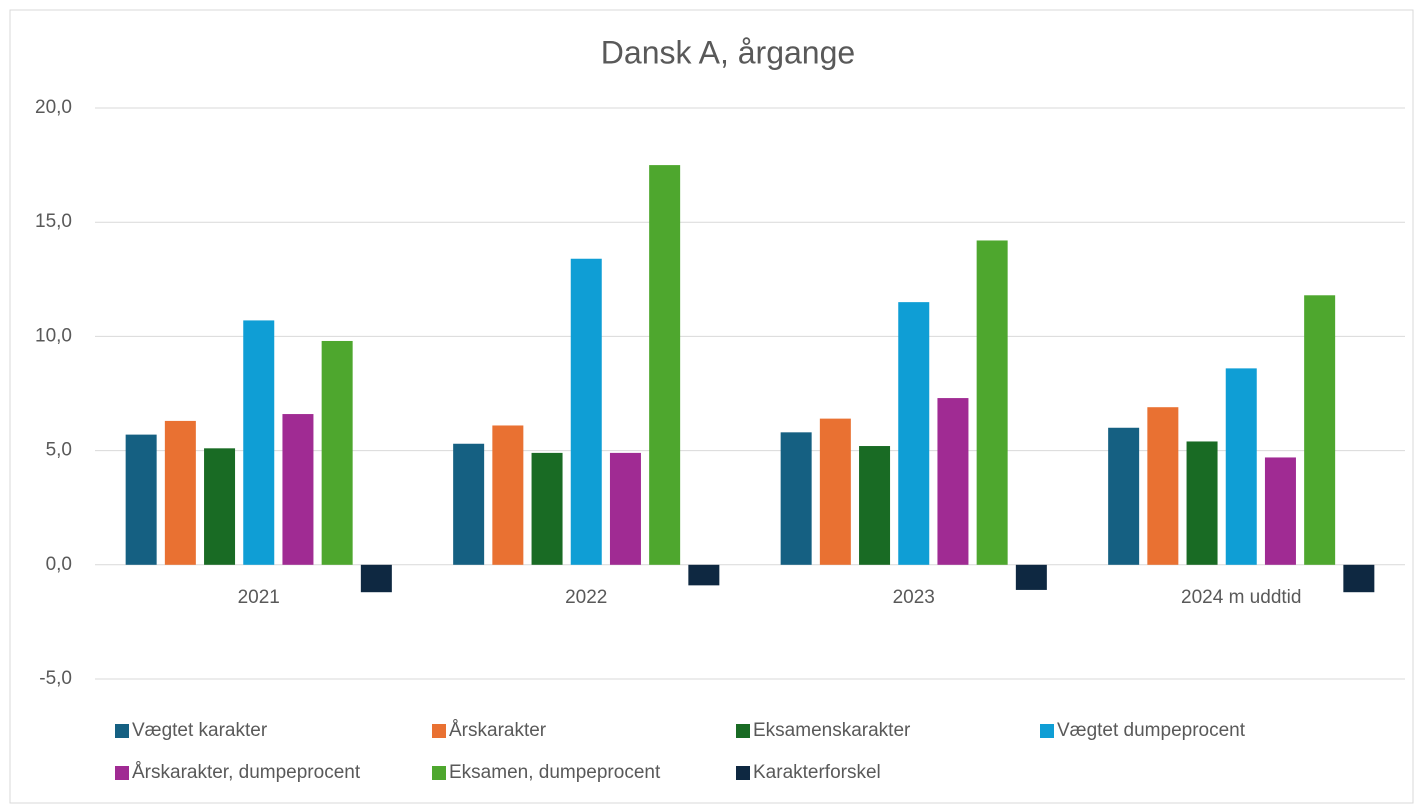  Describe the element at coordinates (832, 730) in the screenshot. I see `legend-label: Eksamenskarakter` at that location.